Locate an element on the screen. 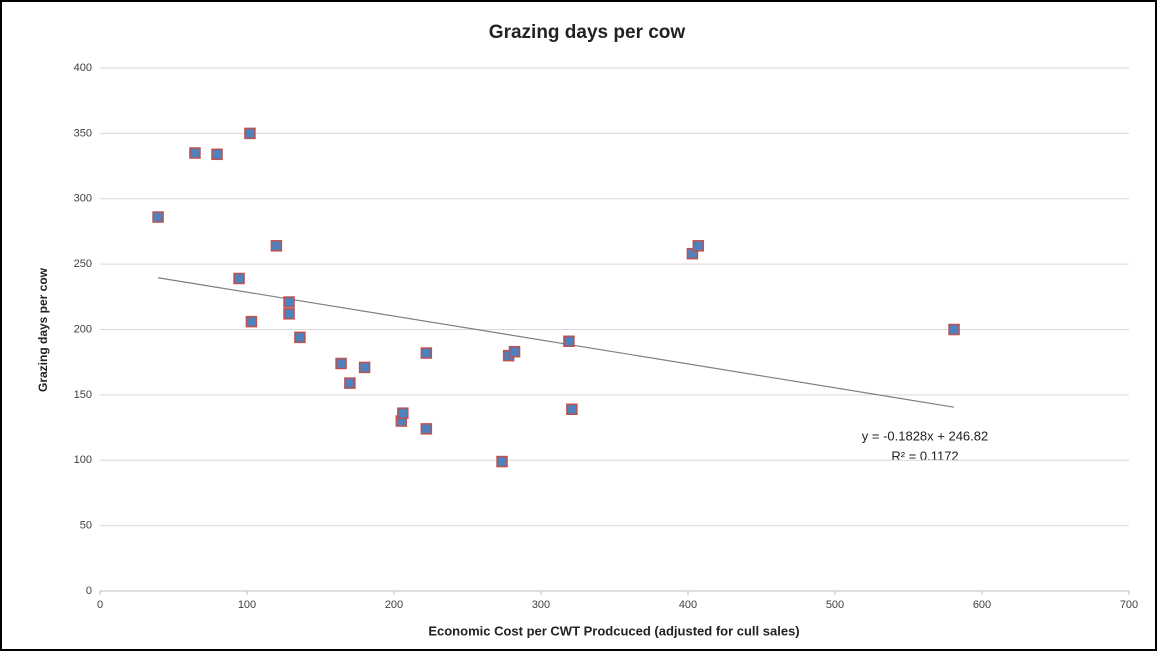 Image resolution: width=1157 pixels, height=651 pixels. x-tick-label: 500 is located at coordinates (835, 605).